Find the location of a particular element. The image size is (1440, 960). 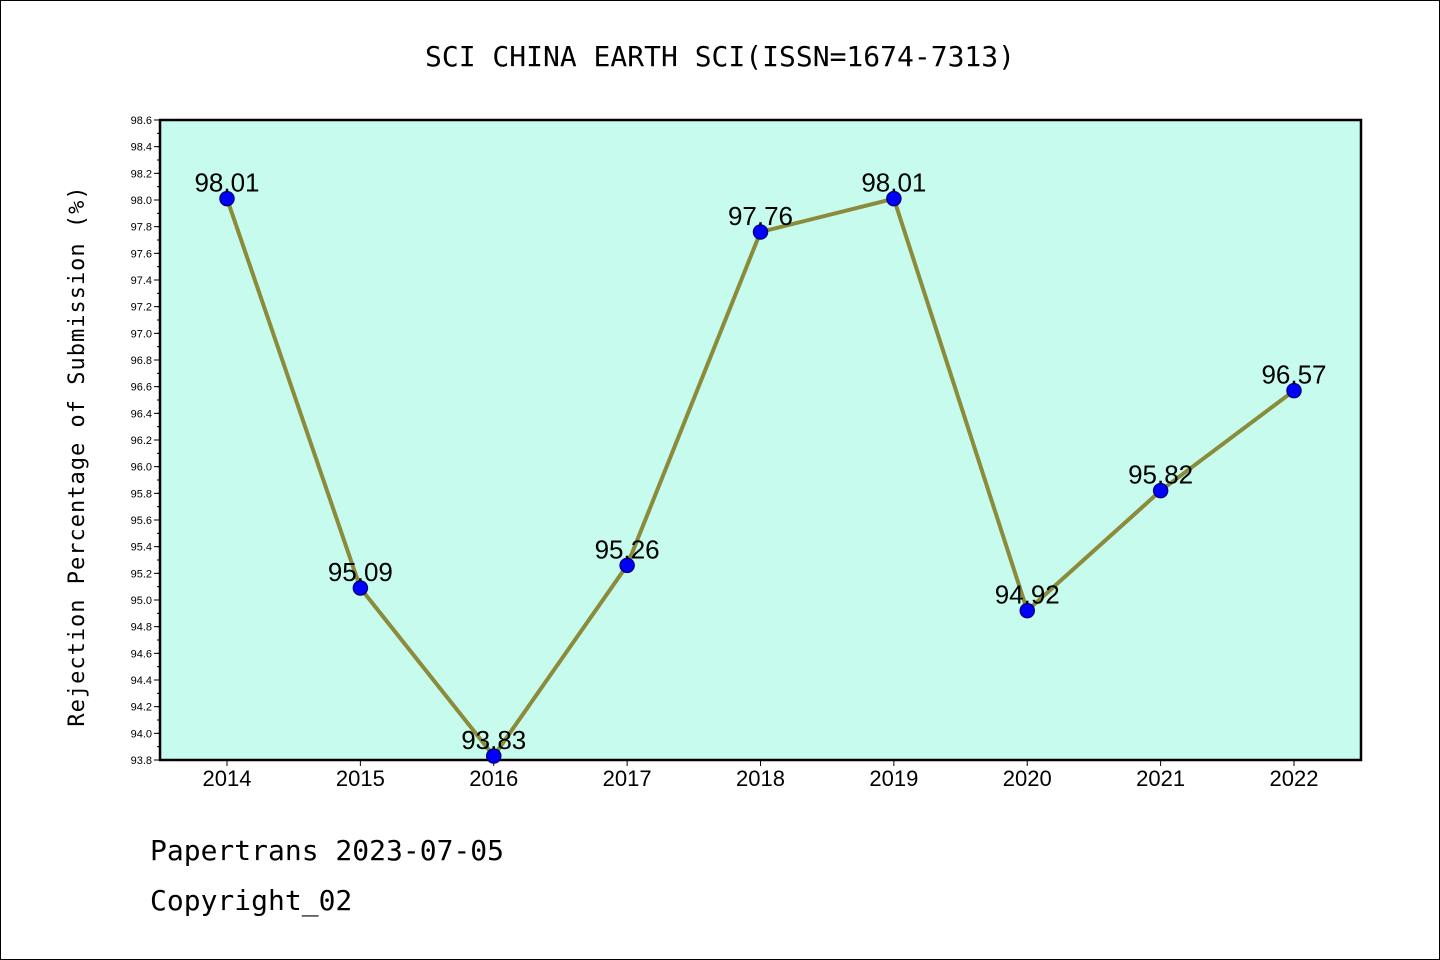

y-tick-label: 94.8 is located at coordinates (141, 628).